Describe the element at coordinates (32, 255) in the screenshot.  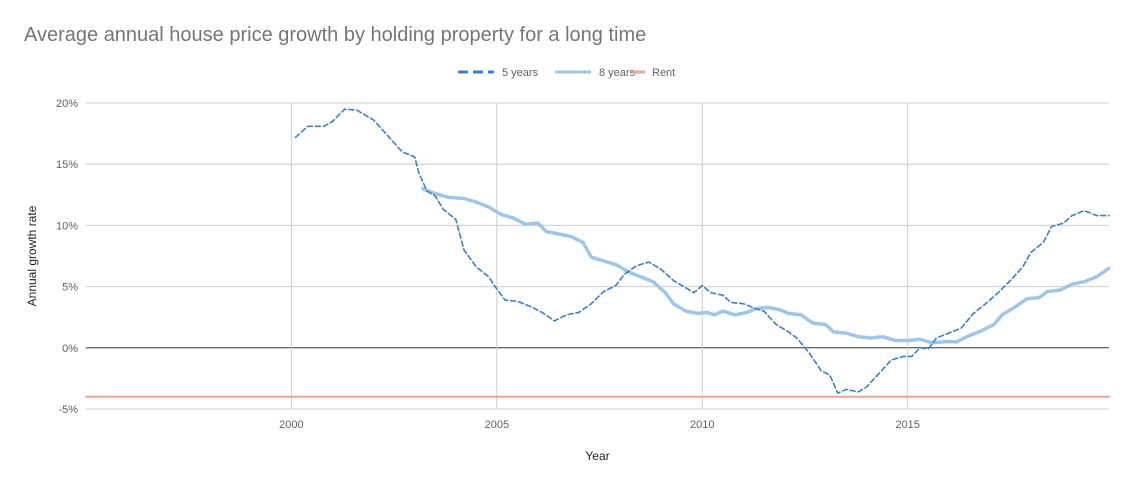
I see `y-axis-title: Annual growth rate` at that location.